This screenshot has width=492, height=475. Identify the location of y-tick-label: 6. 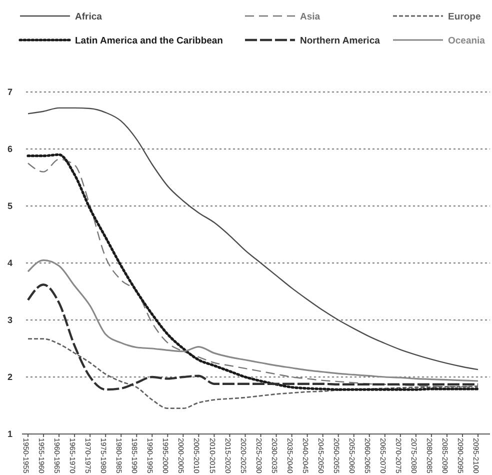
(10, 149).